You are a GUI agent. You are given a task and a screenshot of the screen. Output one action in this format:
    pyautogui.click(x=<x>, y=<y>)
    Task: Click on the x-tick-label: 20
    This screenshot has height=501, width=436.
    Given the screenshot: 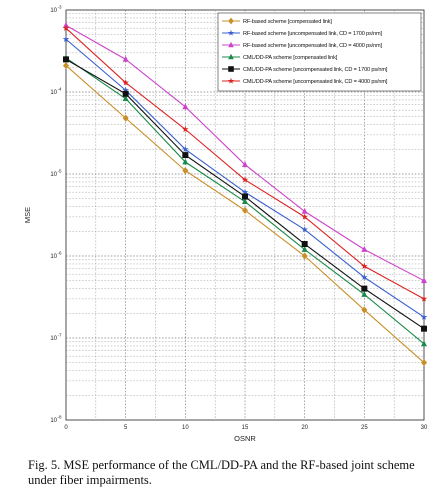 What is the action you would take?
    pyautogui.click(x=304, y=428)
    